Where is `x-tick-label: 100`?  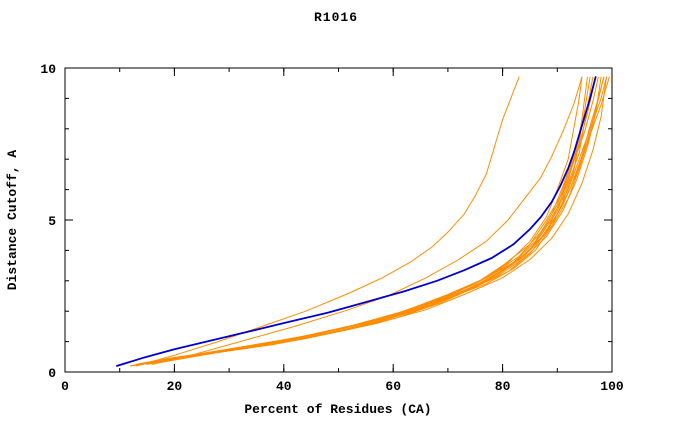
x-tick-label: 100 is located at coordinates (612, 386).